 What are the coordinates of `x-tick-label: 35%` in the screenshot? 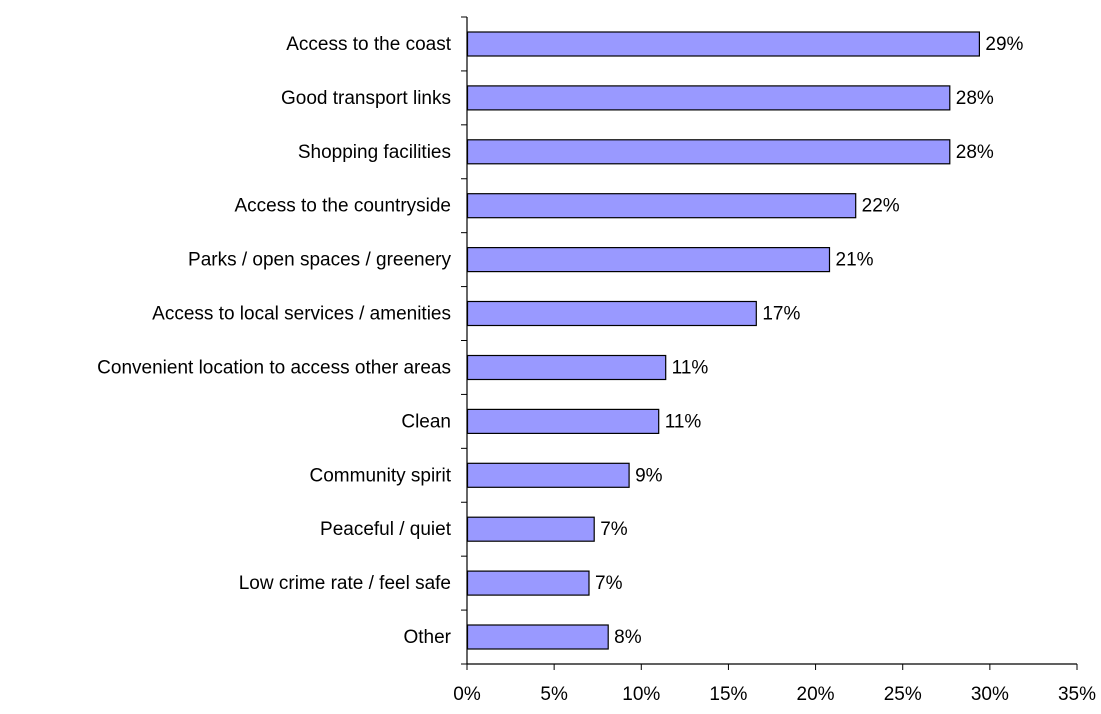 It's located at (1077, 694).